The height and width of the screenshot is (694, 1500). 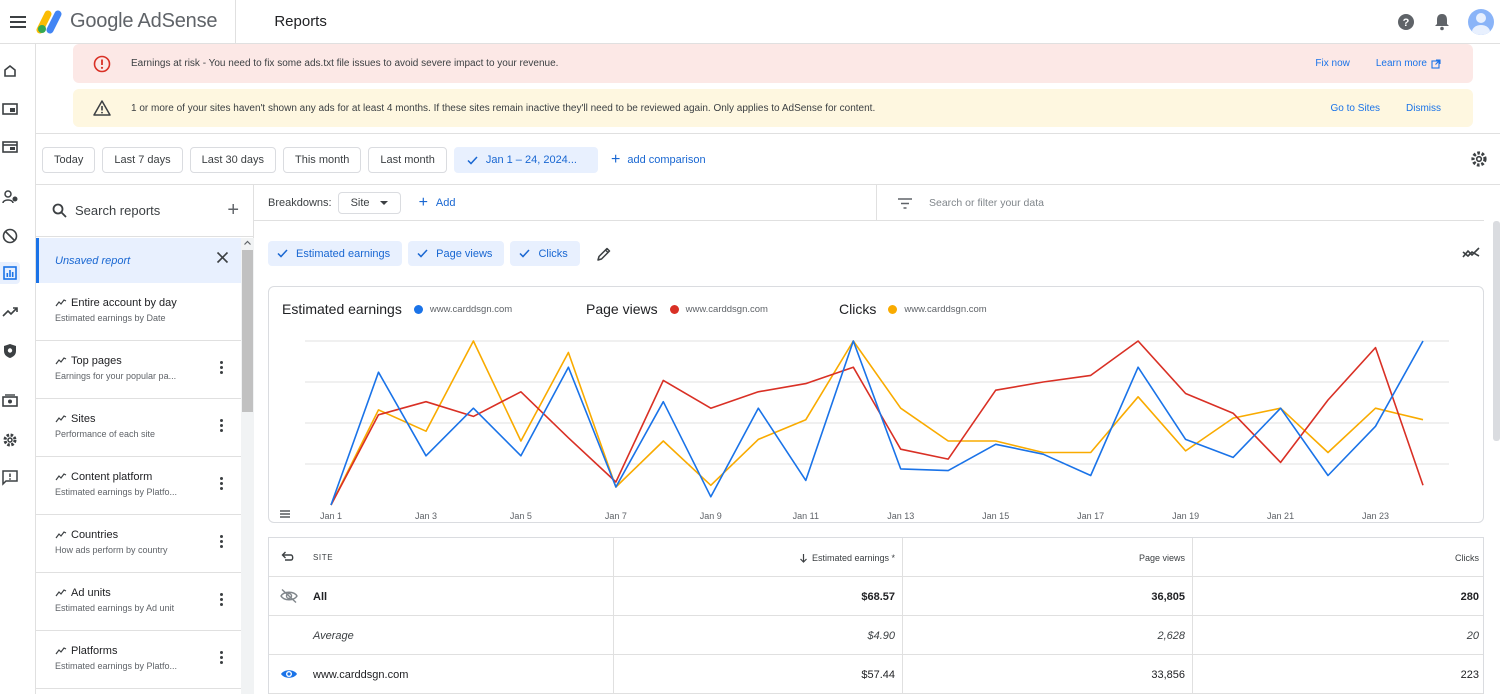 I want to click on visibility-icon, so click(x=289, y=674).